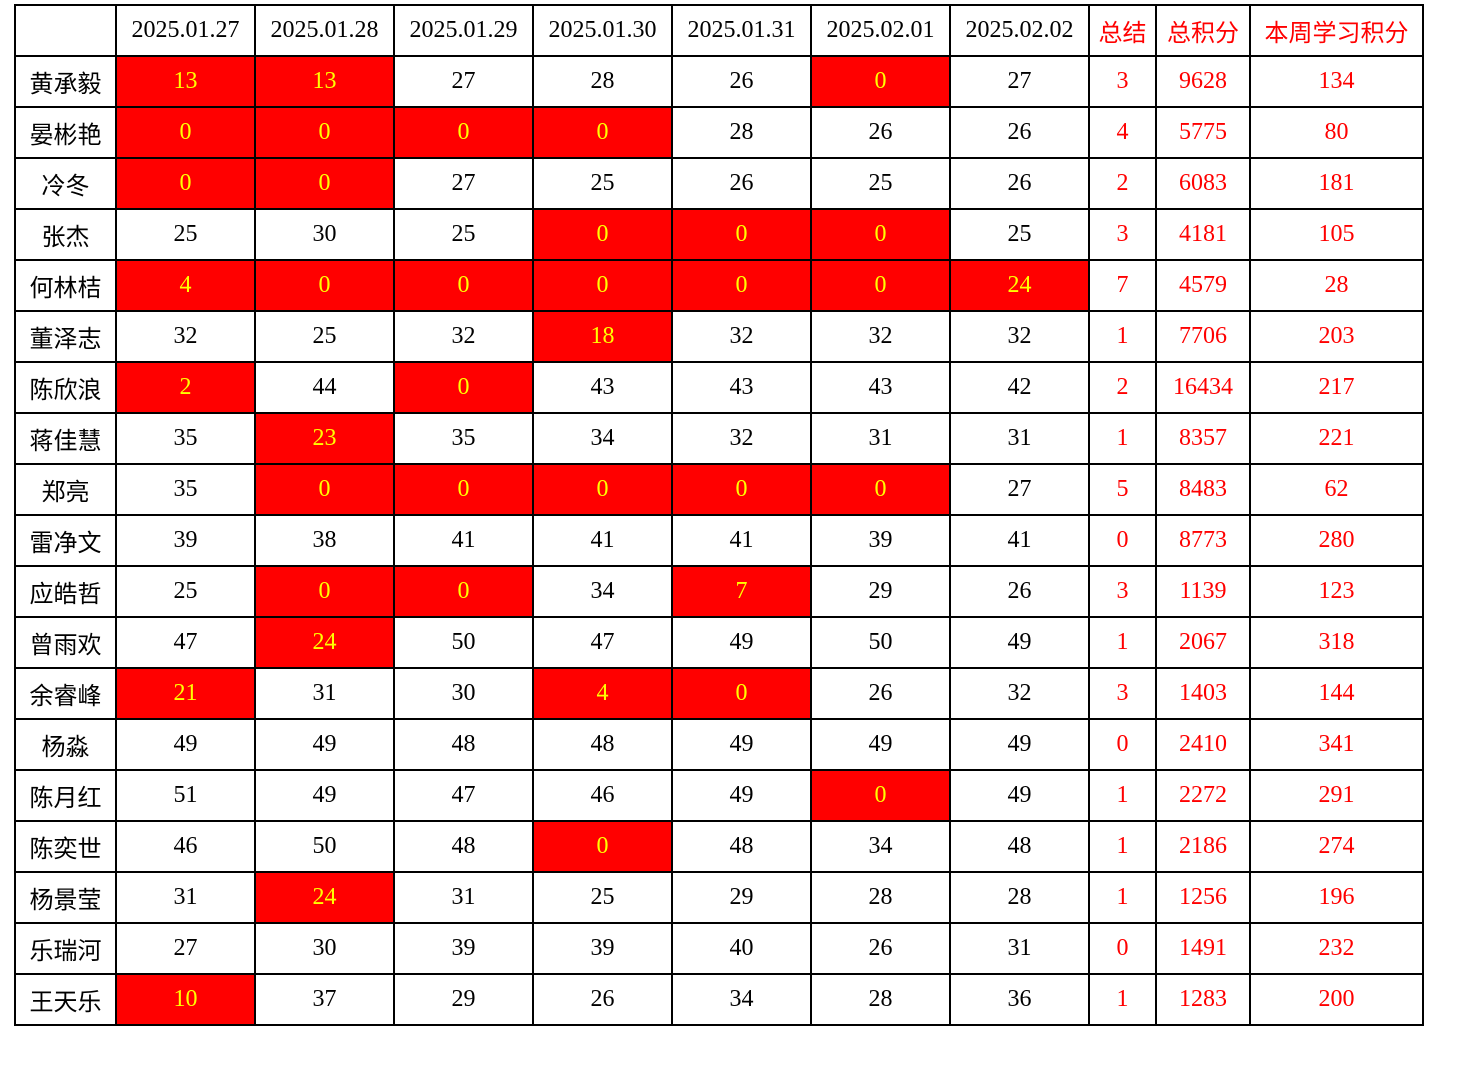 This screenshot has width=1462, height=1084. Describe the element at coordinates (741, 30) in the screenshot. I see `date-header: 2025.01.31` at that location.